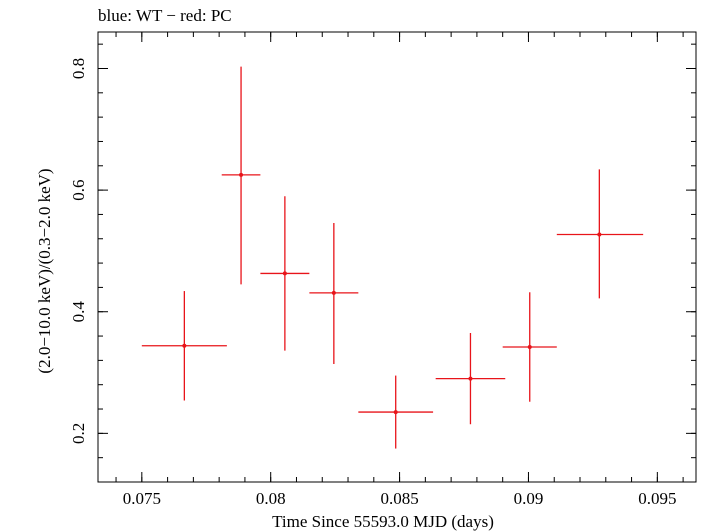 The image size is (705, 532). What do you see at coordinates (399, 498) in the screenshot?
I see `x-tick-label: 0.085` at bounding box center [399, 498].